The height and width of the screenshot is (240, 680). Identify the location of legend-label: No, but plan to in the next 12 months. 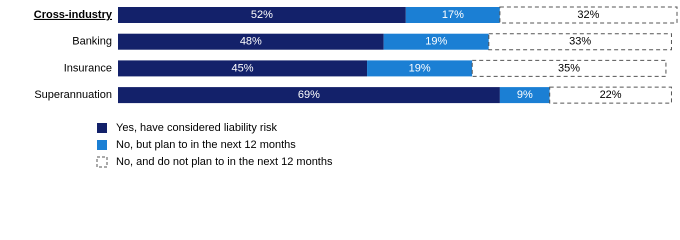
(206, 145).